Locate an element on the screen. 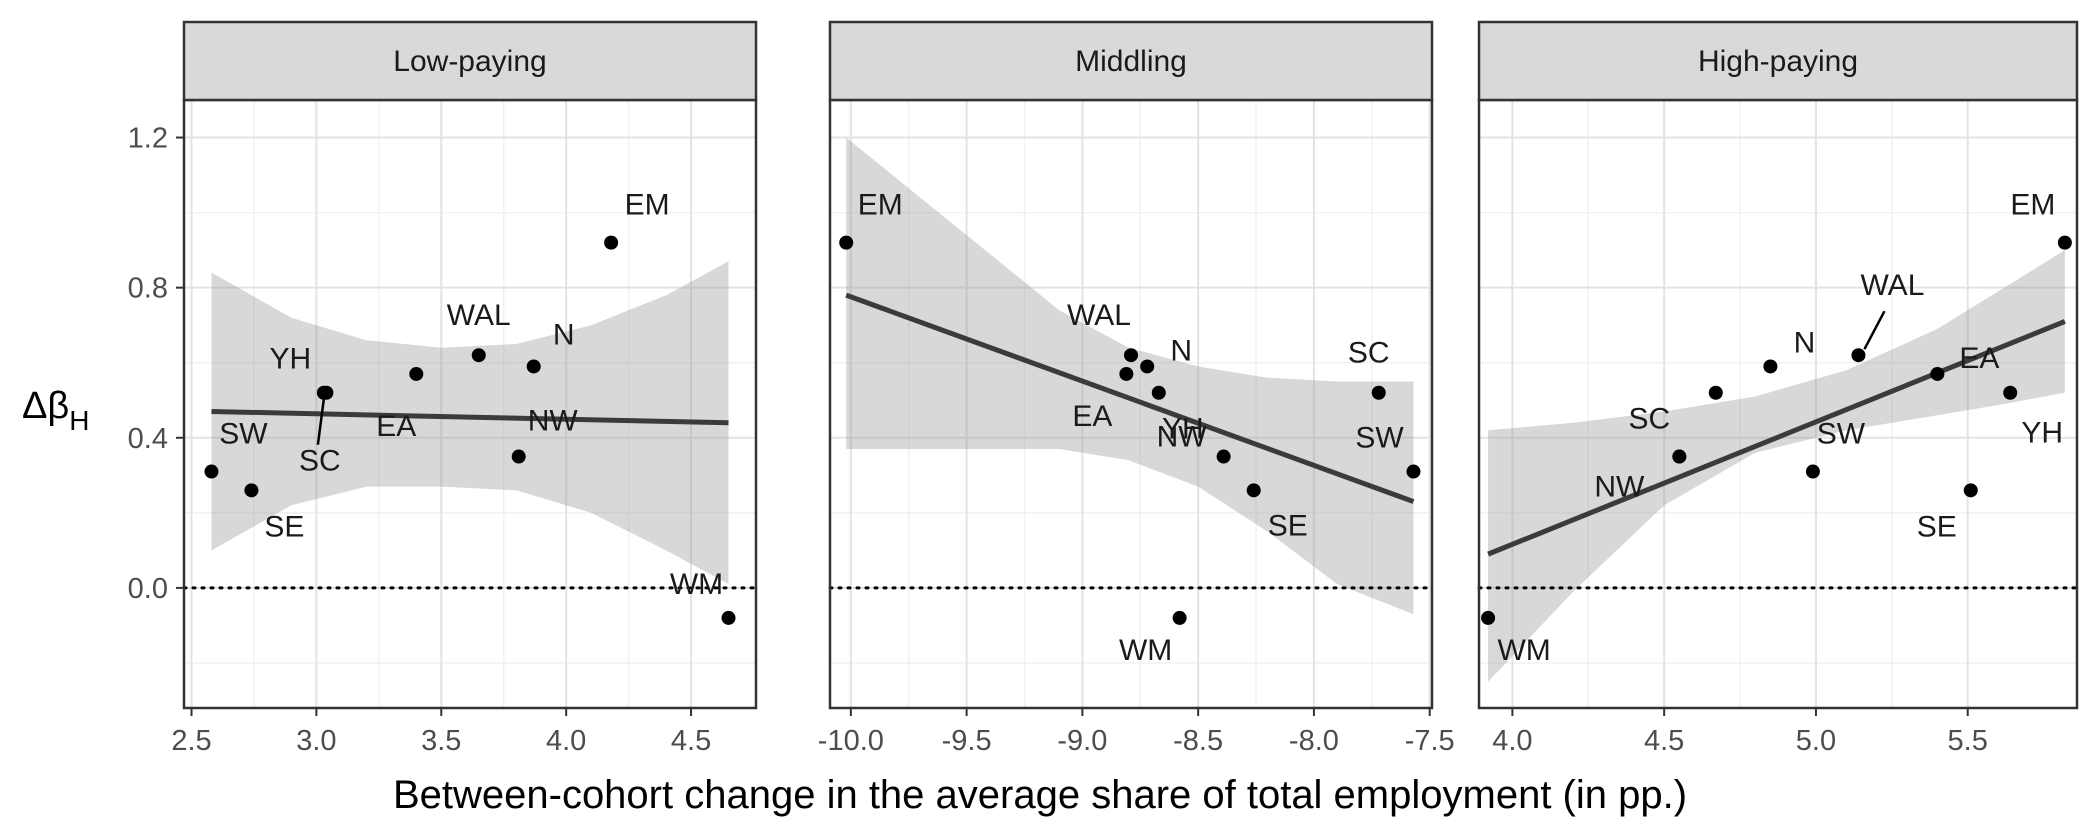 Image resolution: width=2100 pixels, height=840 pixels. x-tick-label: 5.5 is located at coordinates (1968, 741).